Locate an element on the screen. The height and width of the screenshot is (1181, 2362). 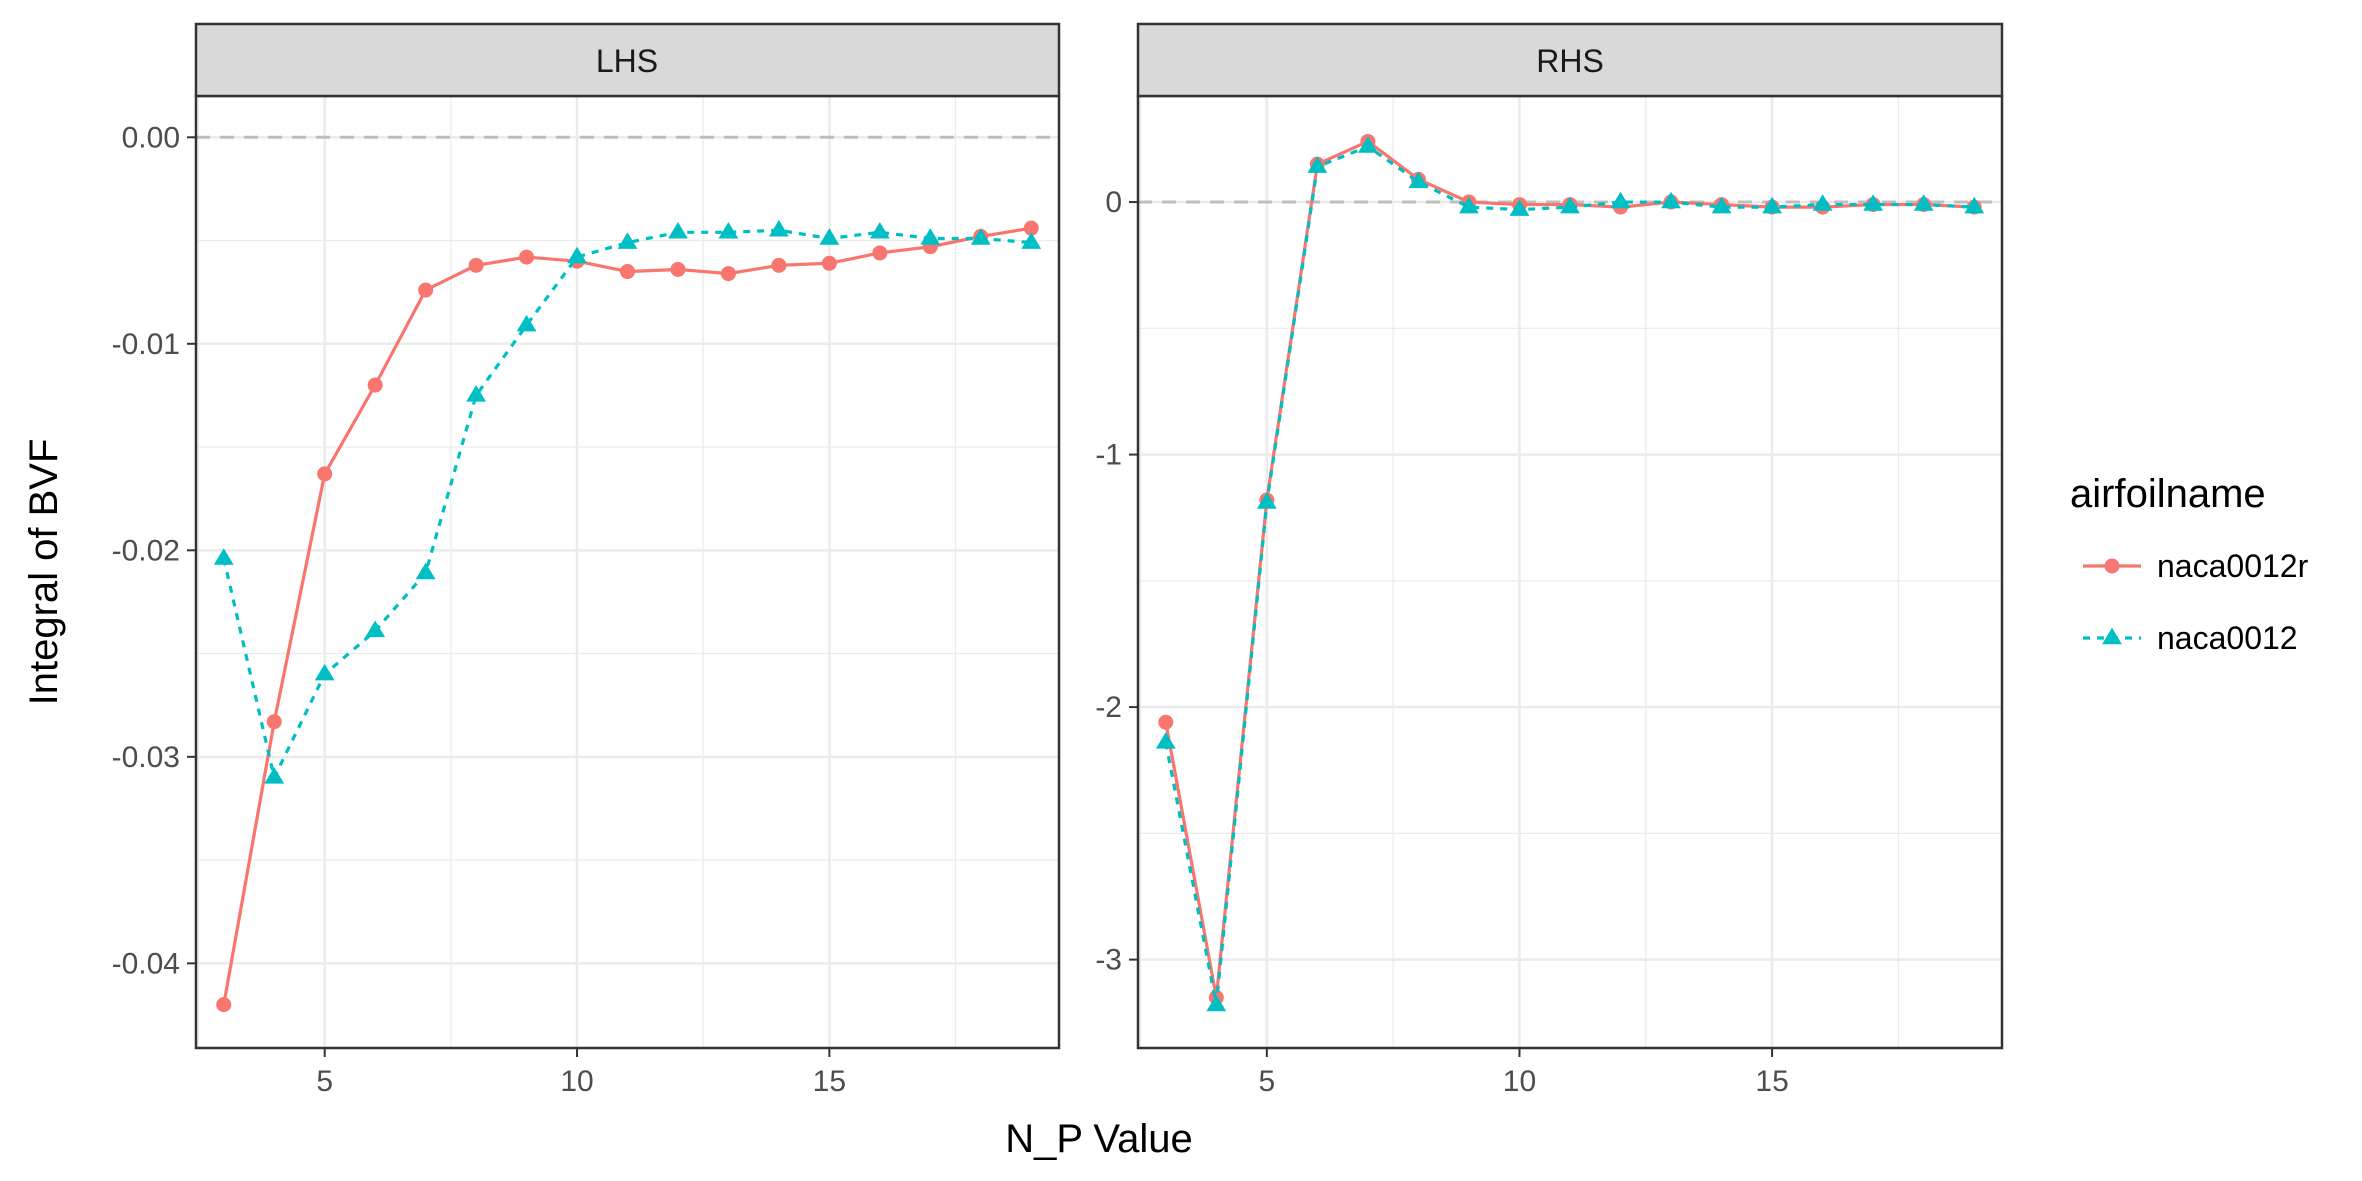
rhs-y-tick-label: -1 is located at coordinates (1108, 455).